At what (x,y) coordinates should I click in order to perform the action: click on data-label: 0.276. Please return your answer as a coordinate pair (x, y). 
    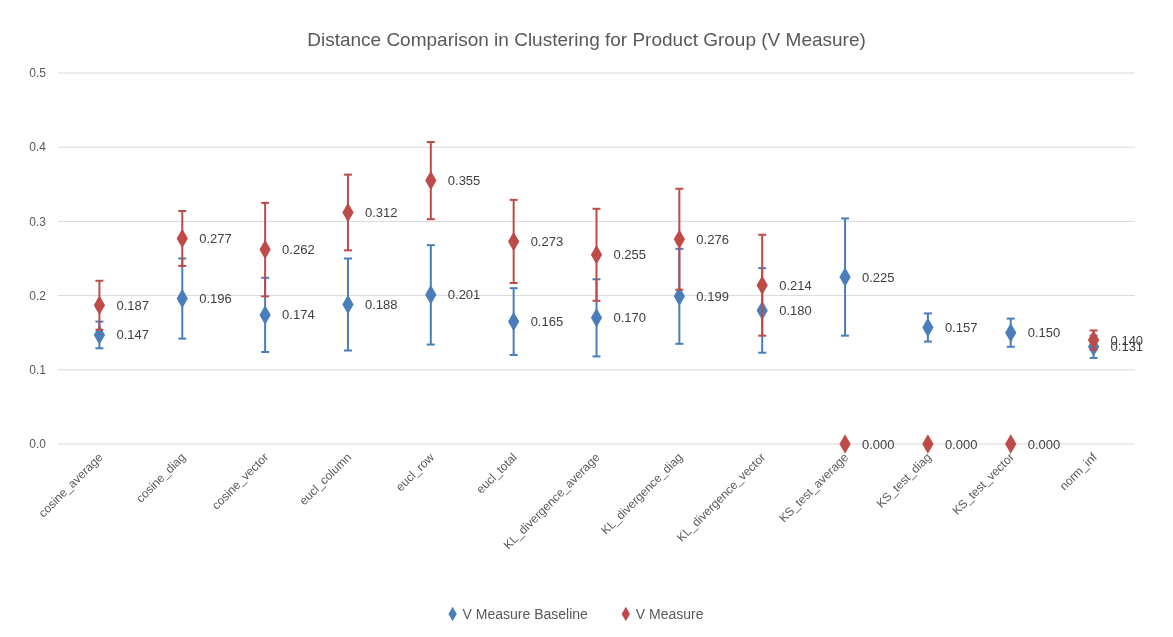
    Looking at the image, I should click on (712, 239).